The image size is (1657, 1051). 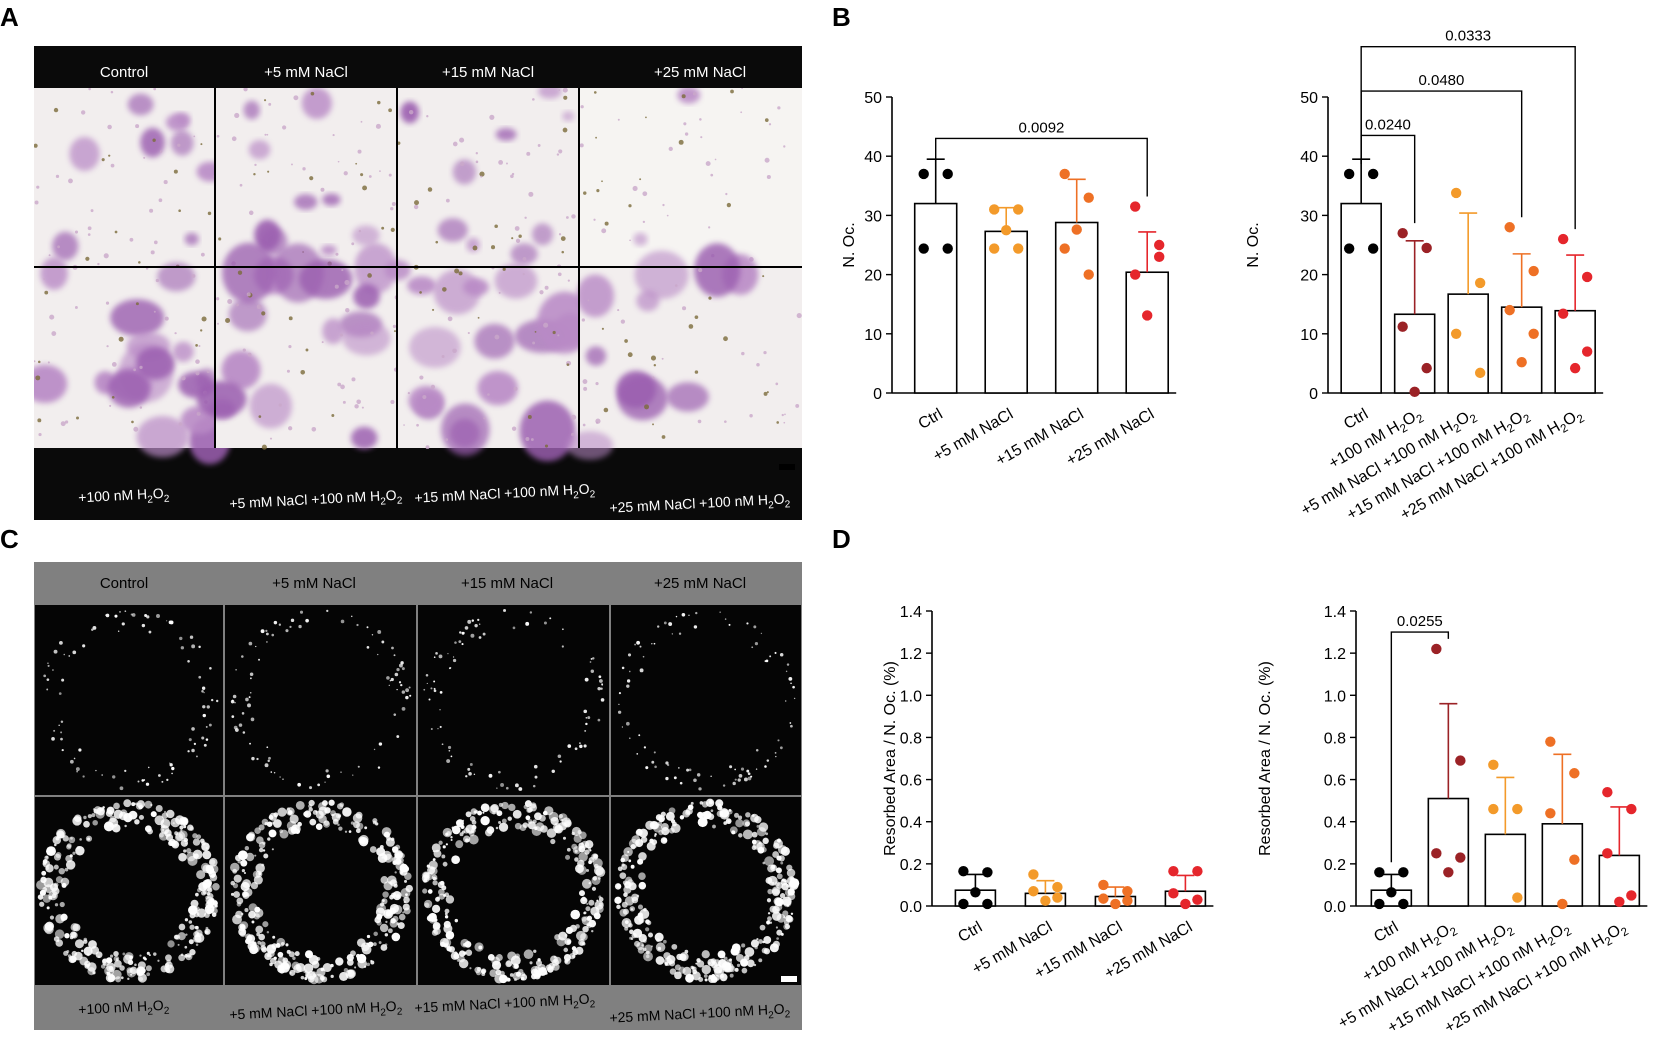 I want to click on panel-c-top-labels: Control +5 mM NaCl +15 mM NaCl +25 mM NaCl, so click(x=423, y=583).